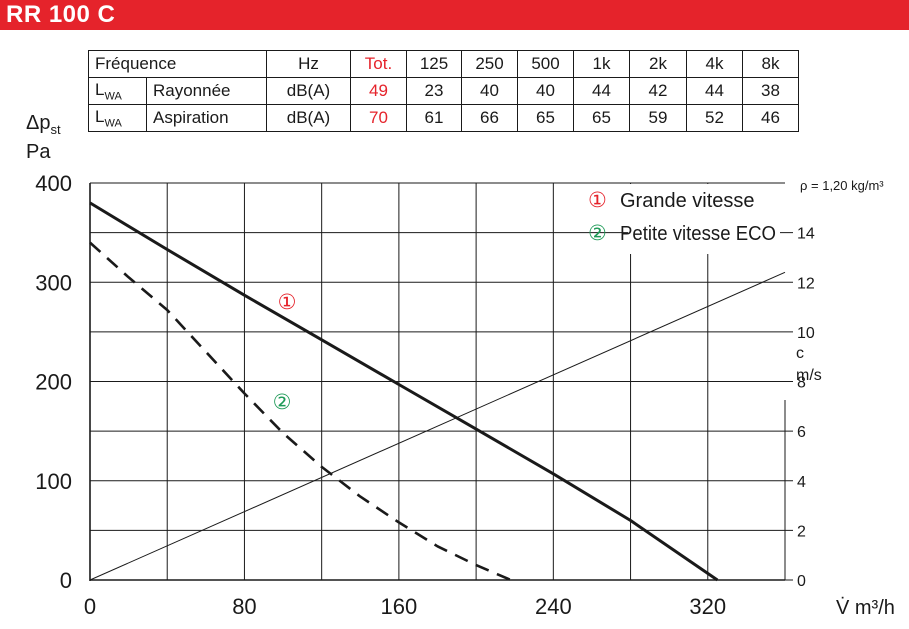 The width and height of the screenshot is (909, 629). What do you see at coordinates (399, 606) in the screenshot?
I see `x-tick-label: 160` at bounding box center [399, 606].